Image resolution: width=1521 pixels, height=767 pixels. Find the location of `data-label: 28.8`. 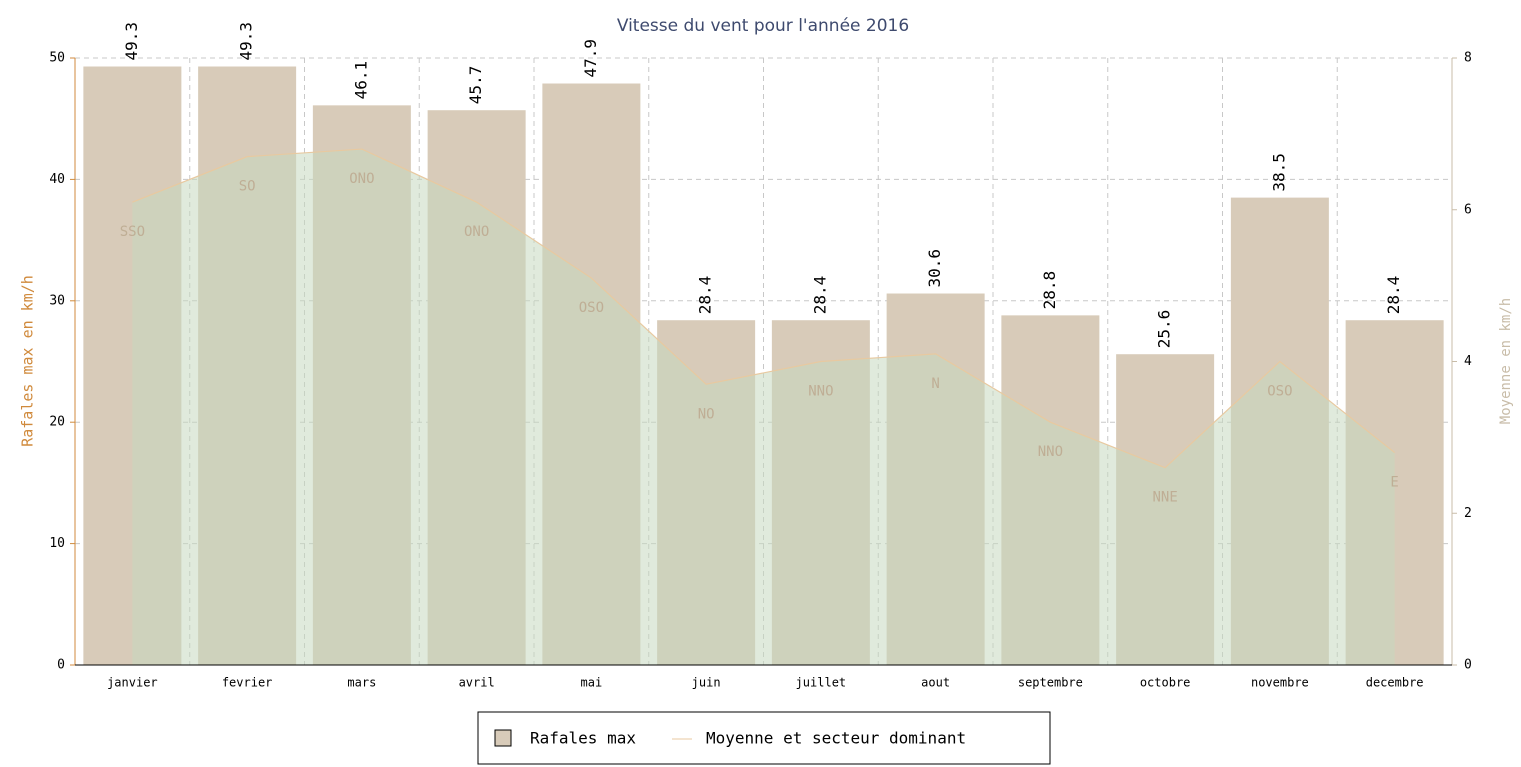

data-label: 28.8 is located at coordinates (1049, 290).